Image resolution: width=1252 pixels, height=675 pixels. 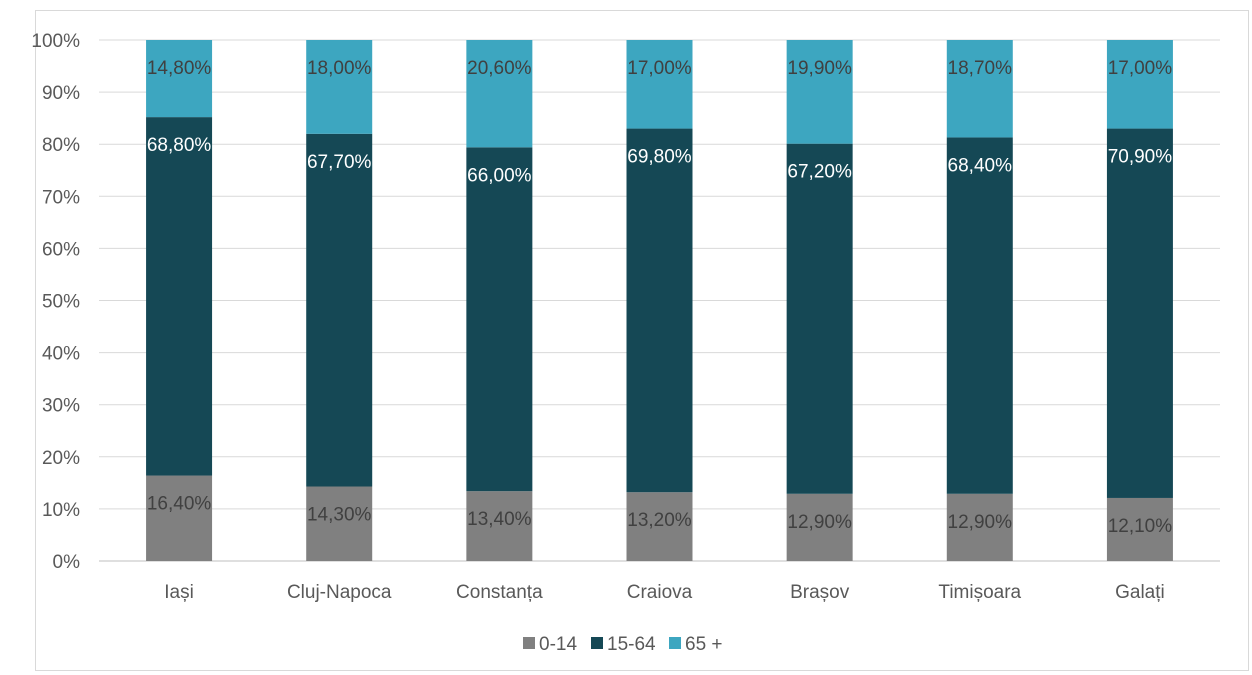 I want to click on y-tick-label: 40%, so click(x=61, y=354).